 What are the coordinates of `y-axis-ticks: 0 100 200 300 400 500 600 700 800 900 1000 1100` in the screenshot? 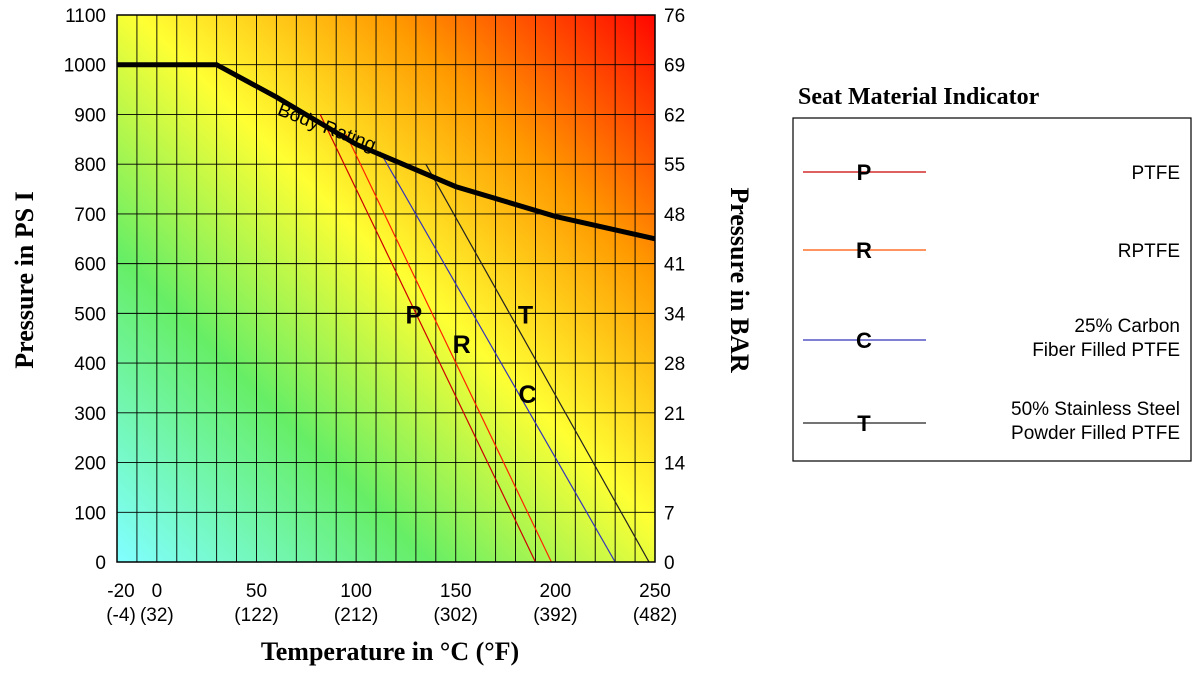 It's located at (85, 290).